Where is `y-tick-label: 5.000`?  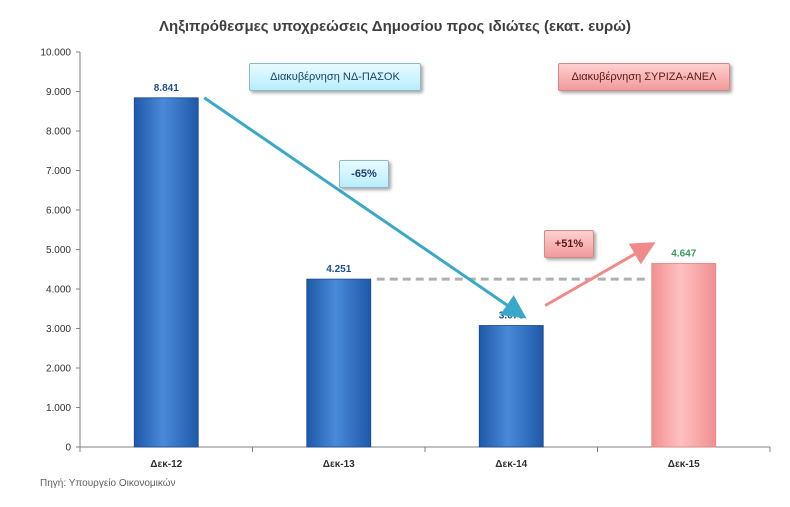 y-tick-label: 5.000 is located at coordinates (58, 250).